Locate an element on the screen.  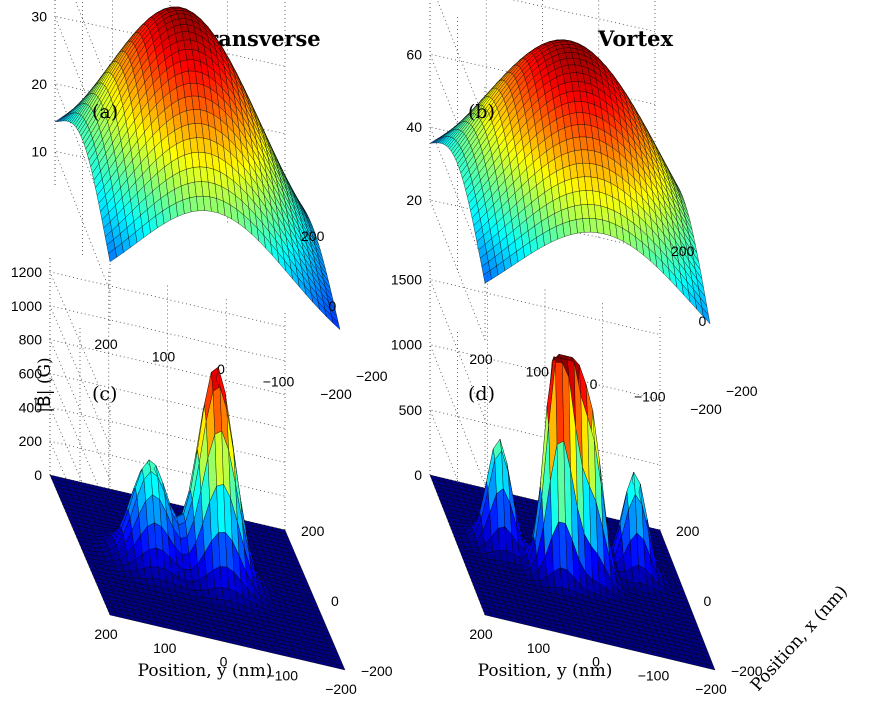
y-axis-label-d: Position, y (nm) is located at coordinates (545, 671).